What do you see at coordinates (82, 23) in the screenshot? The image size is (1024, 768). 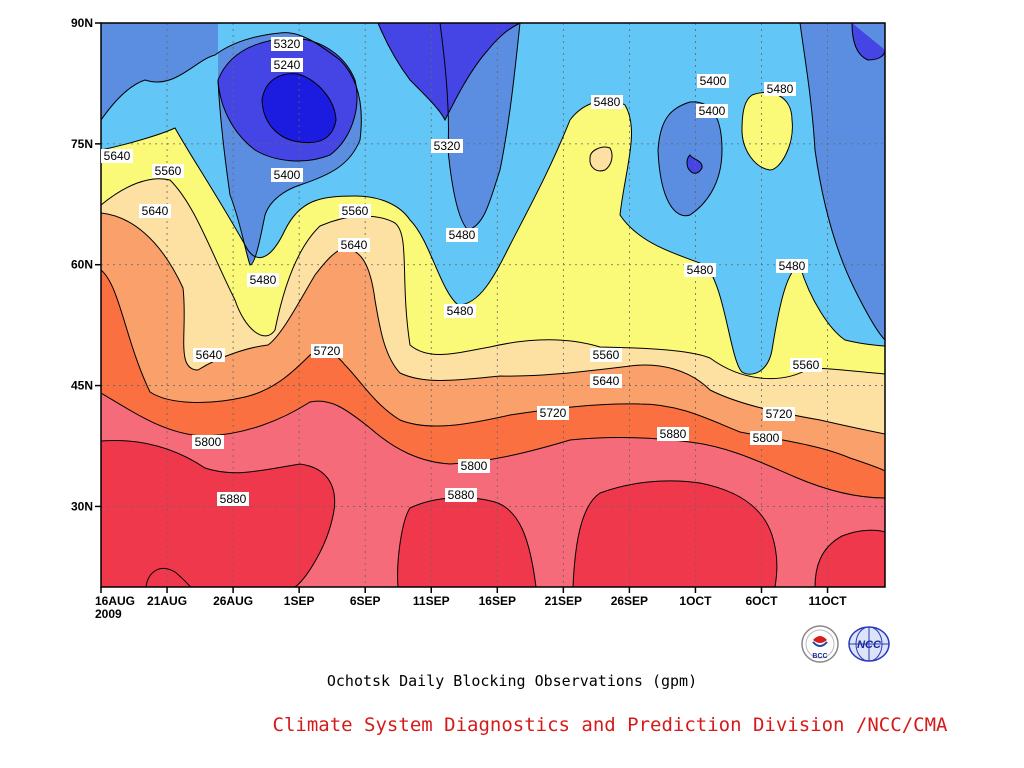 I see `y-tick-label: 90N` at bounding box center [82, 23].